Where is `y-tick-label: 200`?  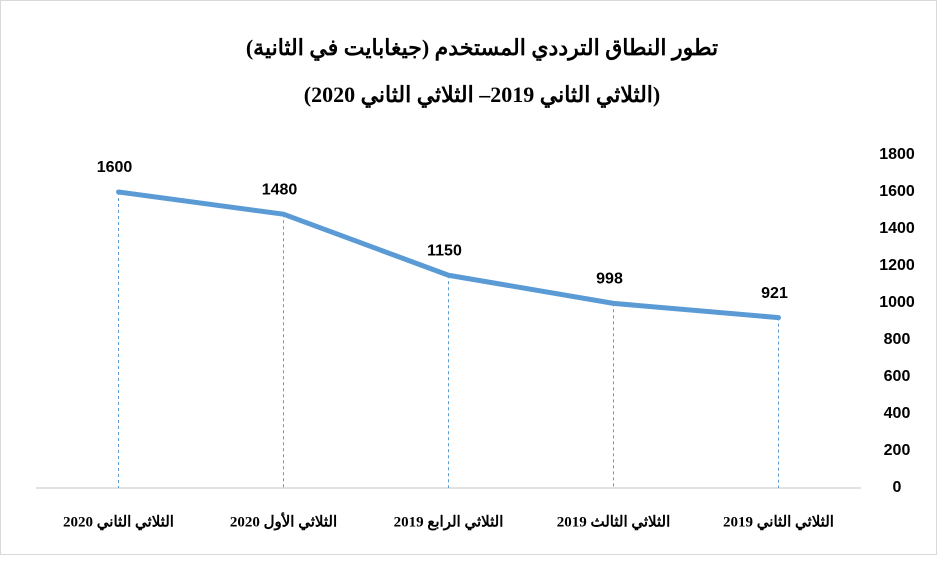 y-tick-label: 200 is located at coordinates (897, 450).